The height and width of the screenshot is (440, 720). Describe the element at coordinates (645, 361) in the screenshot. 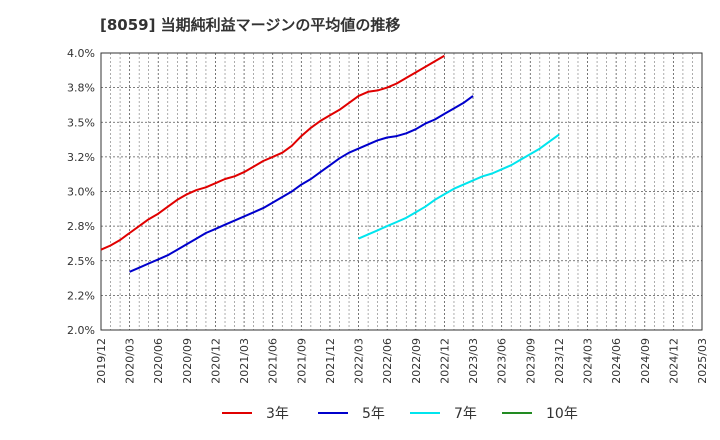

I see `x-tick-label: 2024/09` at that location.